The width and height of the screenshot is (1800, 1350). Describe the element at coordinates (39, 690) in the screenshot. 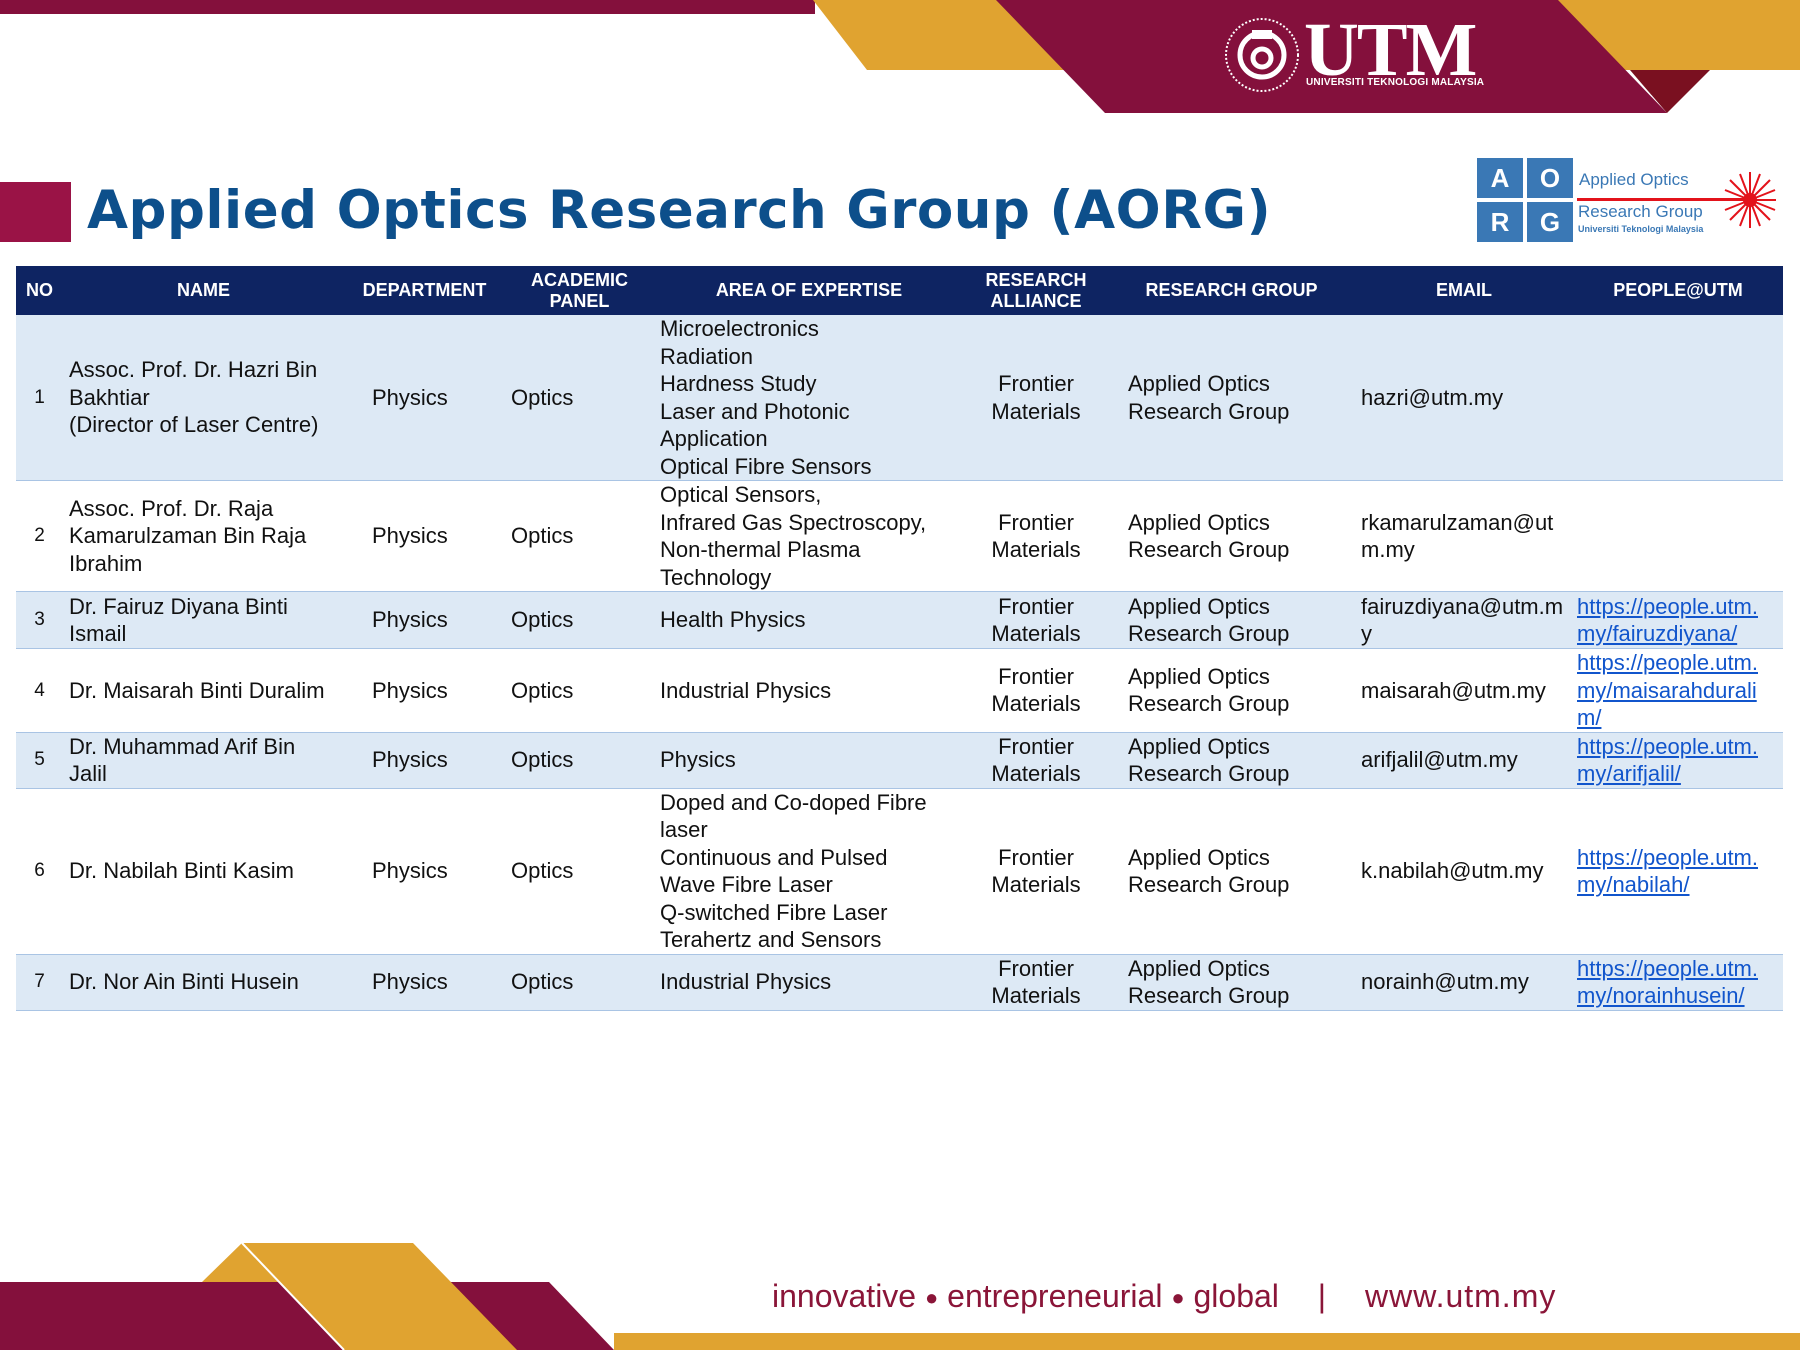

I see `cell-no: 4` at that location.